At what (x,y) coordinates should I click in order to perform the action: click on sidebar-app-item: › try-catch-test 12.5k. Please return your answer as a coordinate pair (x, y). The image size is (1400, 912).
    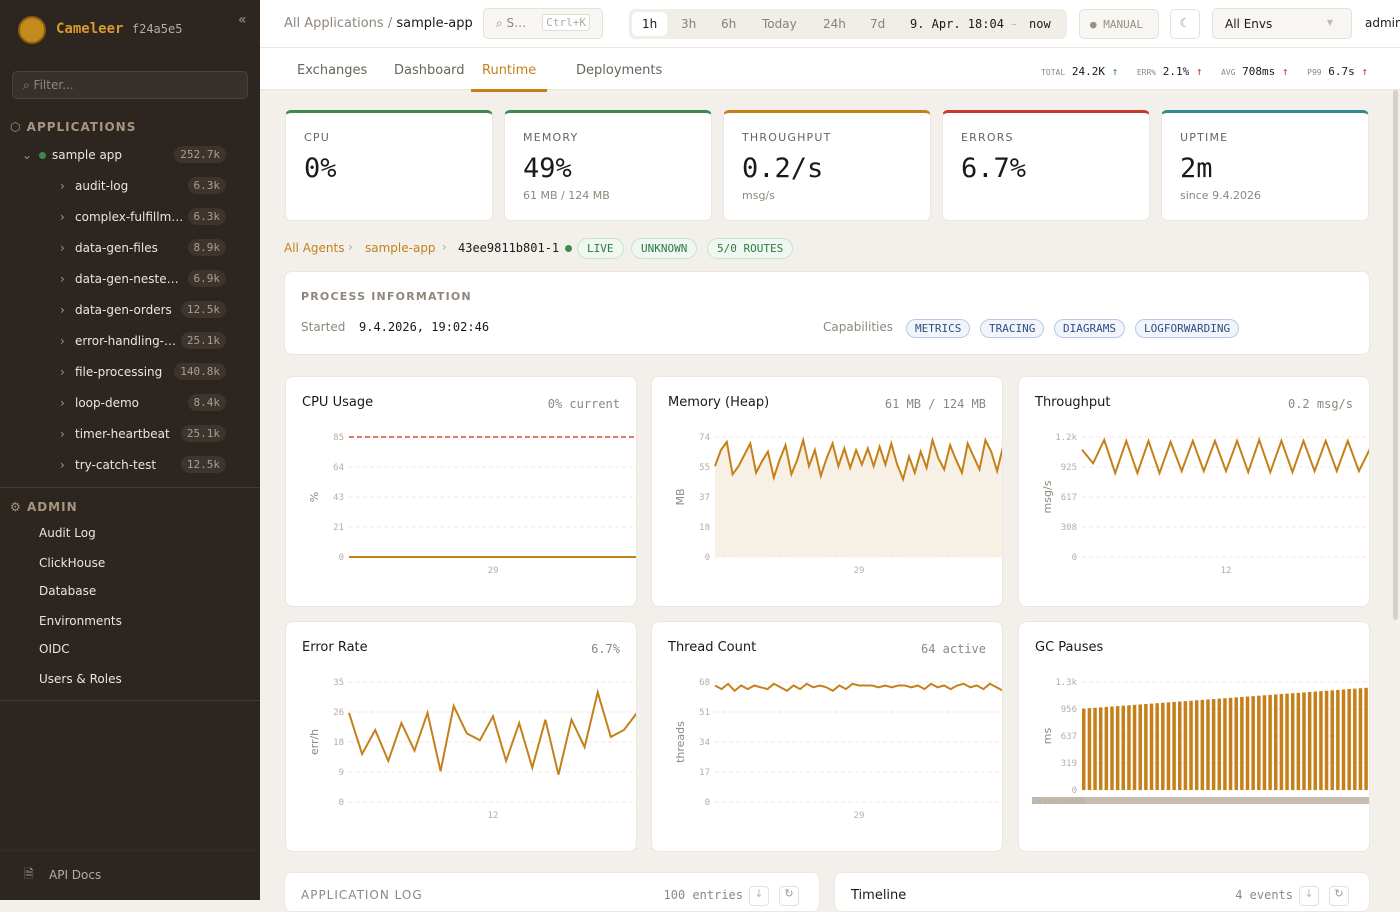
    Looking at the image, I should click on (130, 466).